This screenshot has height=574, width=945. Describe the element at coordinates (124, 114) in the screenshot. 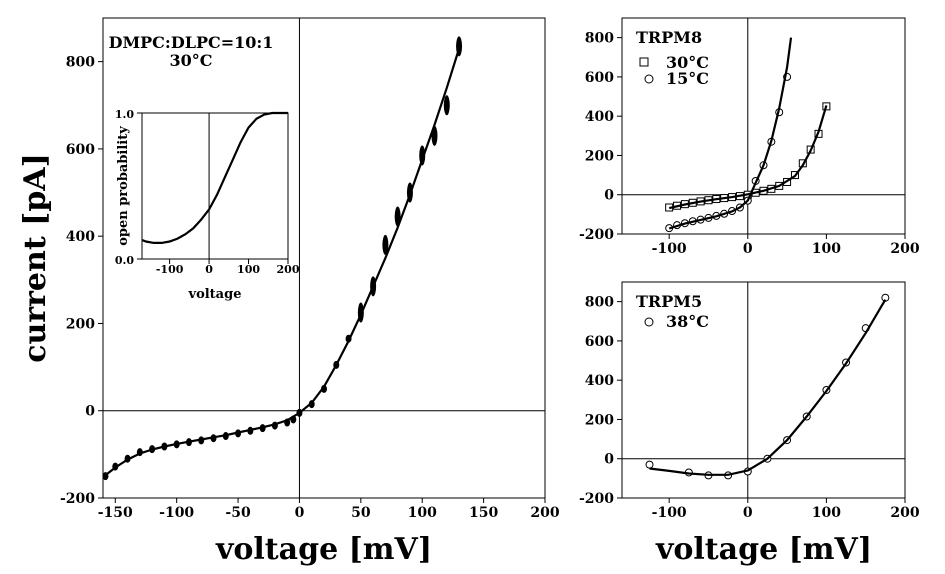

I see `y-tick-label: 1.0` at that location.